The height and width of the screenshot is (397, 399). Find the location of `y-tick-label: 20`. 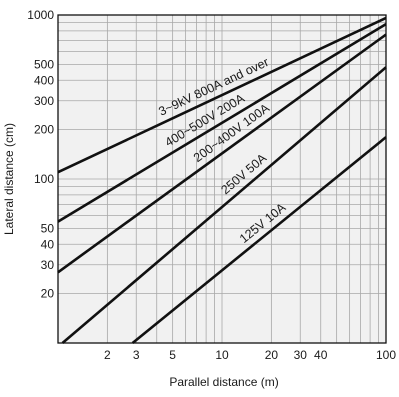

y-tick-label: 20 is located at coordinates (48, 294).